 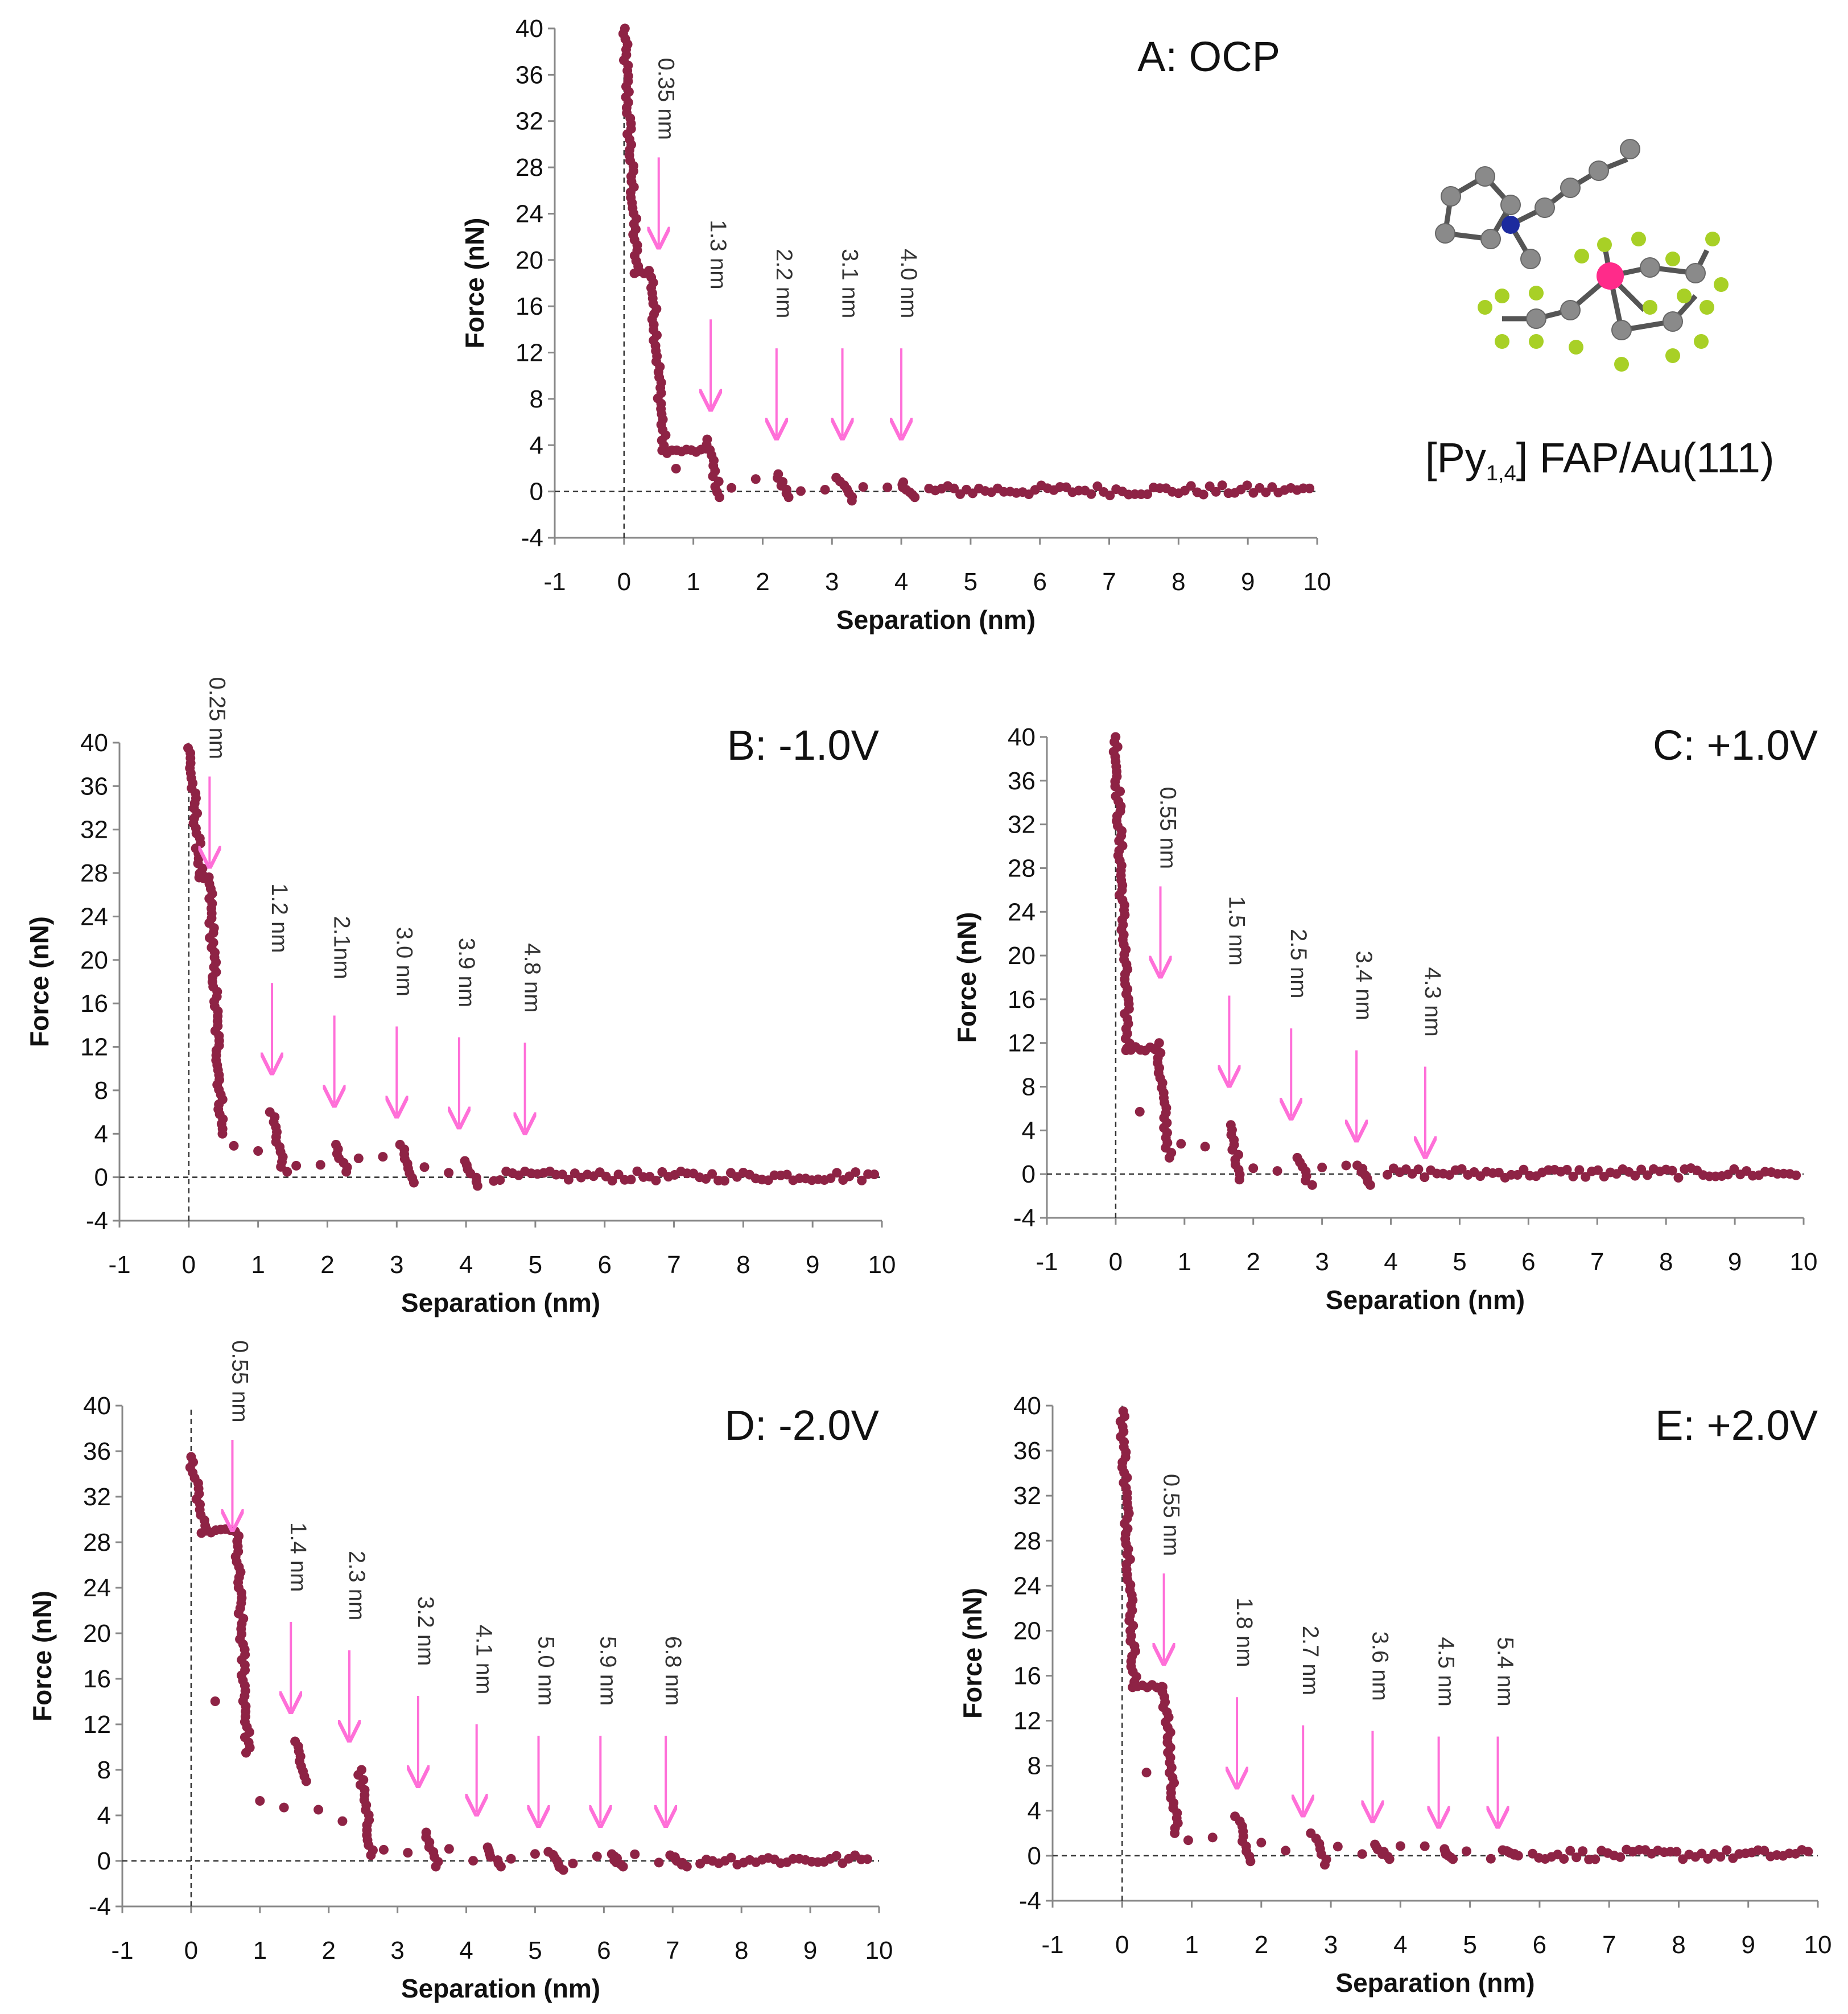 I want to click on step-label: 2.2 nm, so click(x=784, y=283).